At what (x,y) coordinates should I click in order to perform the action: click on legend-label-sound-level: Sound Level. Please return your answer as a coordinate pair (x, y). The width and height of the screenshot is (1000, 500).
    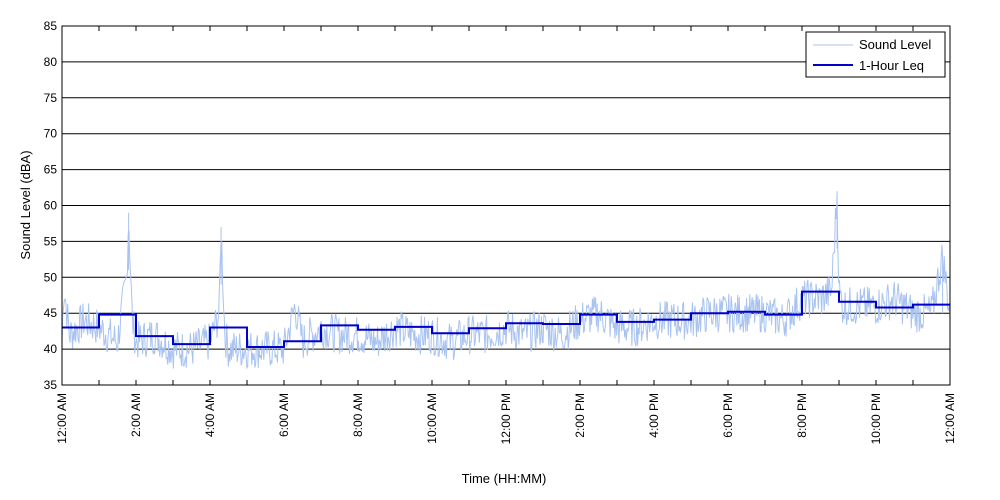
    Looking at the image, I should click on (895, 44).